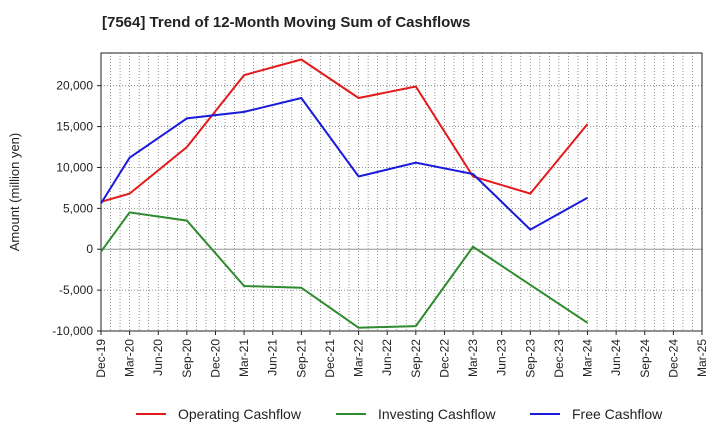 This screenshot has height=440, width=720. I want to click on x-tick-label: Dec-24, so click(673, 358).